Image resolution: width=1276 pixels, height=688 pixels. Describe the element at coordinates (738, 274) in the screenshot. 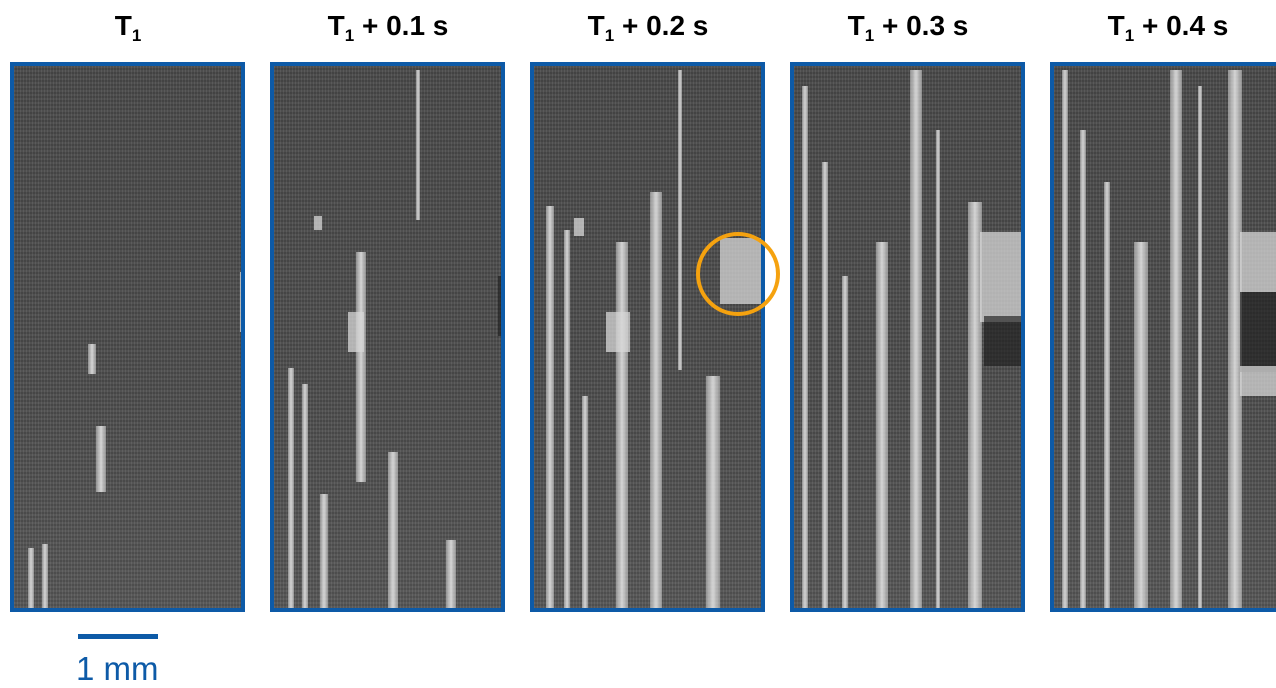

I see `highlight-circle` at that location.